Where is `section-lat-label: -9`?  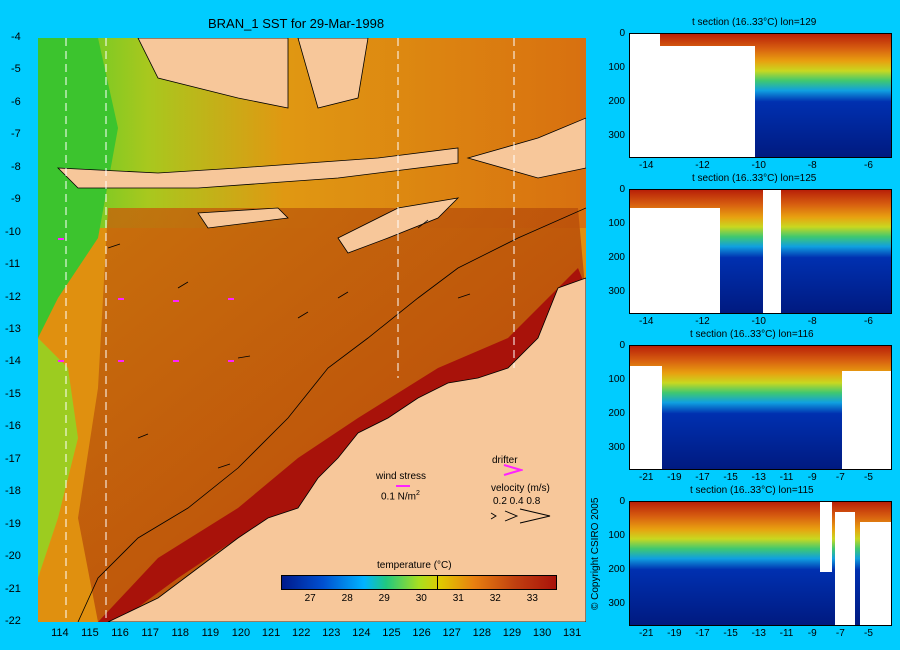 section-lat-label: -9 is located at coordinates (812, 633).